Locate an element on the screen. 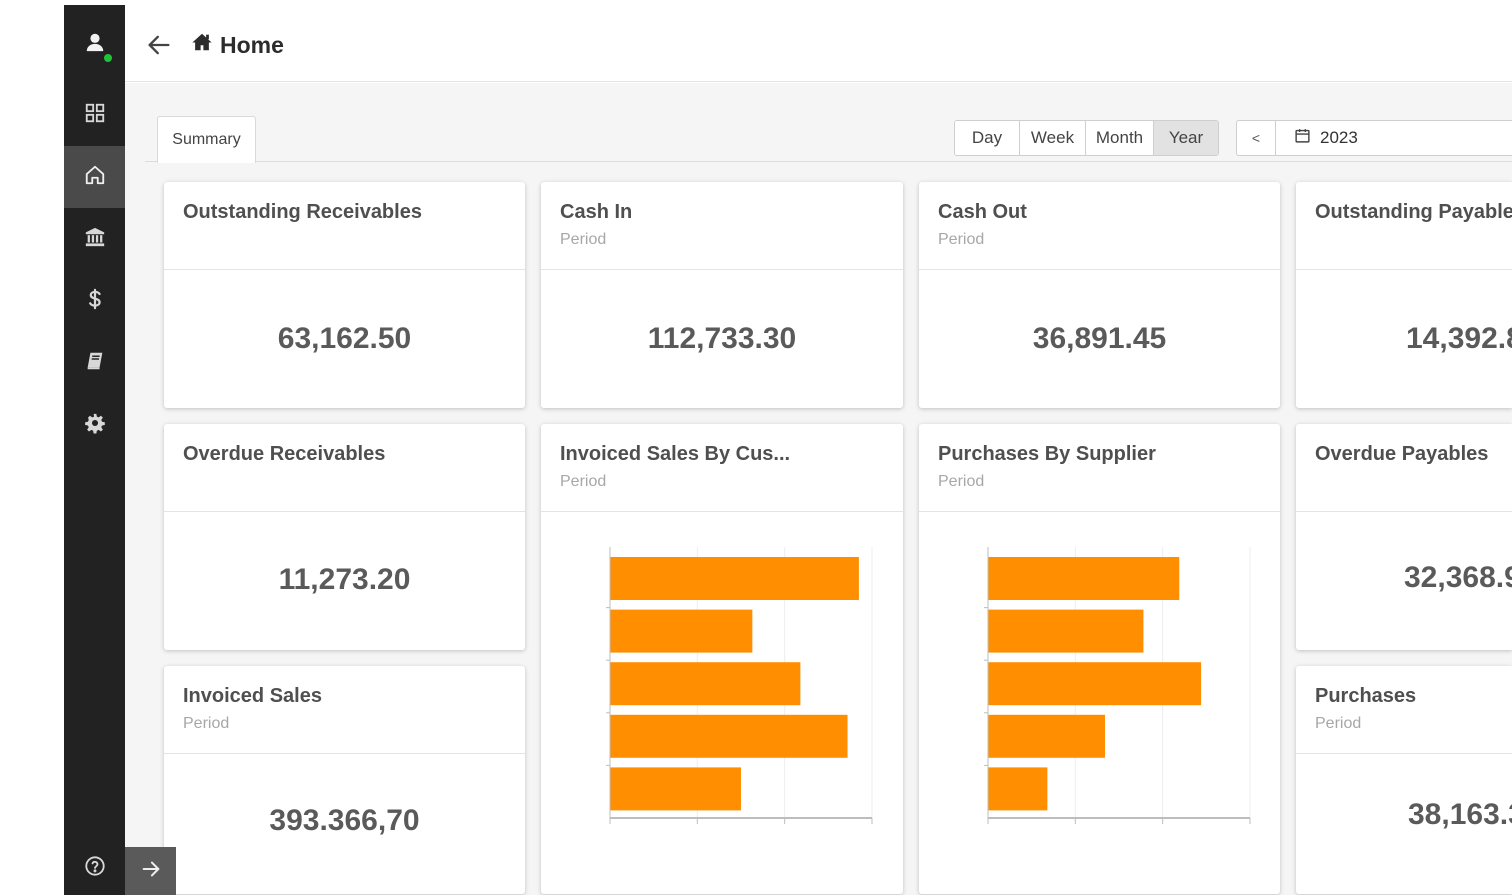 Image resolution: width=1512 pixels, height=895 pixels. bank-icon is located at coordinates (95, 239).